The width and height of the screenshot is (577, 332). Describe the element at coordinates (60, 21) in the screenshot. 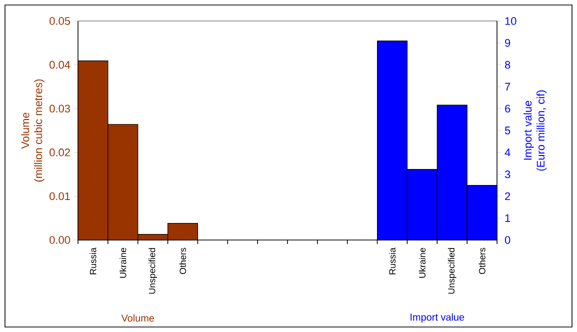

I see `y-tick-label: 0.05` at that location.